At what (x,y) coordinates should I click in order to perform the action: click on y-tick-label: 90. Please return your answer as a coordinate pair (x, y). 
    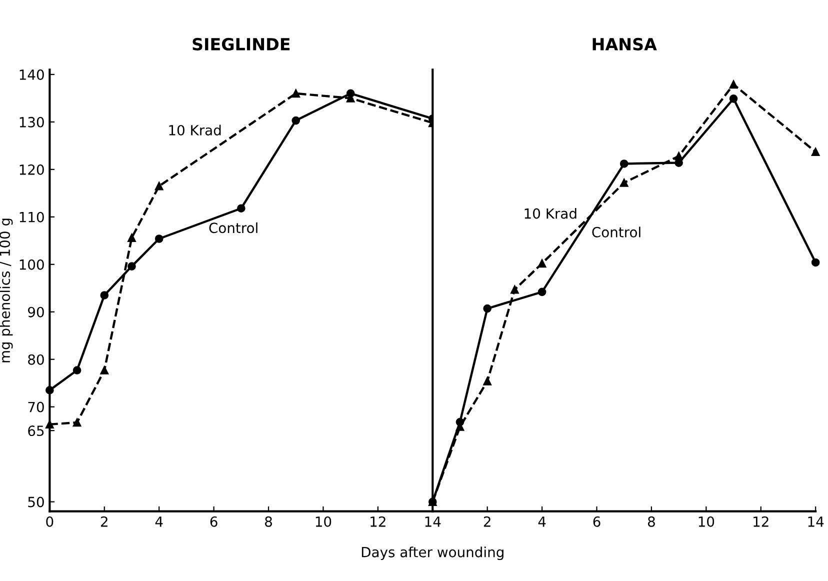
    Looking at the image, I should click on (36, 312).